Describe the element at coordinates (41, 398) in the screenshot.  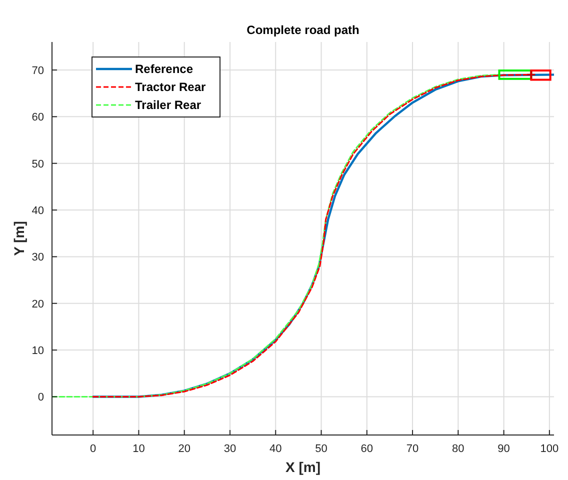
I see `y-tick-label: 0` at that location.